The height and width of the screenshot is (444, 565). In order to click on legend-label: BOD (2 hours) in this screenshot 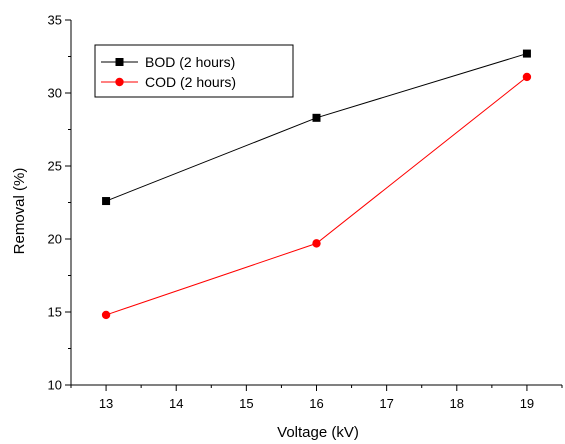, I will do `click(190, 62)`.